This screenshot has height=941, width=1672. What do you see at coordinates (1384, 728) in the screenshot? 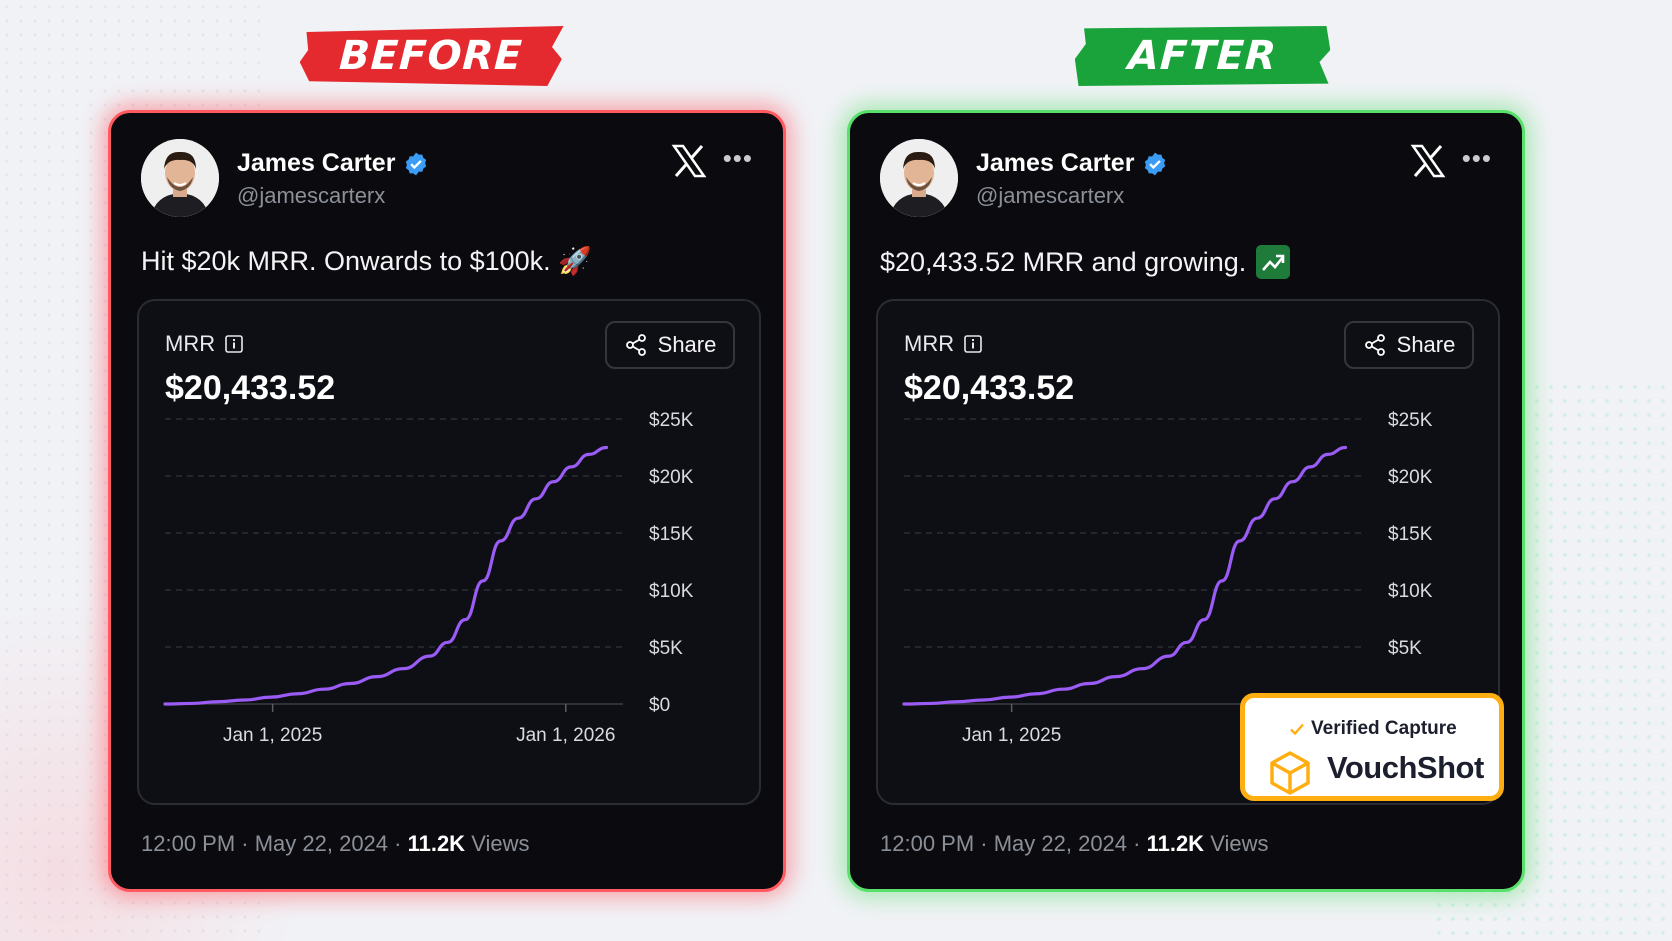
I see `badge-top-text: Verified Capture` at bounding box center [1384, 728].